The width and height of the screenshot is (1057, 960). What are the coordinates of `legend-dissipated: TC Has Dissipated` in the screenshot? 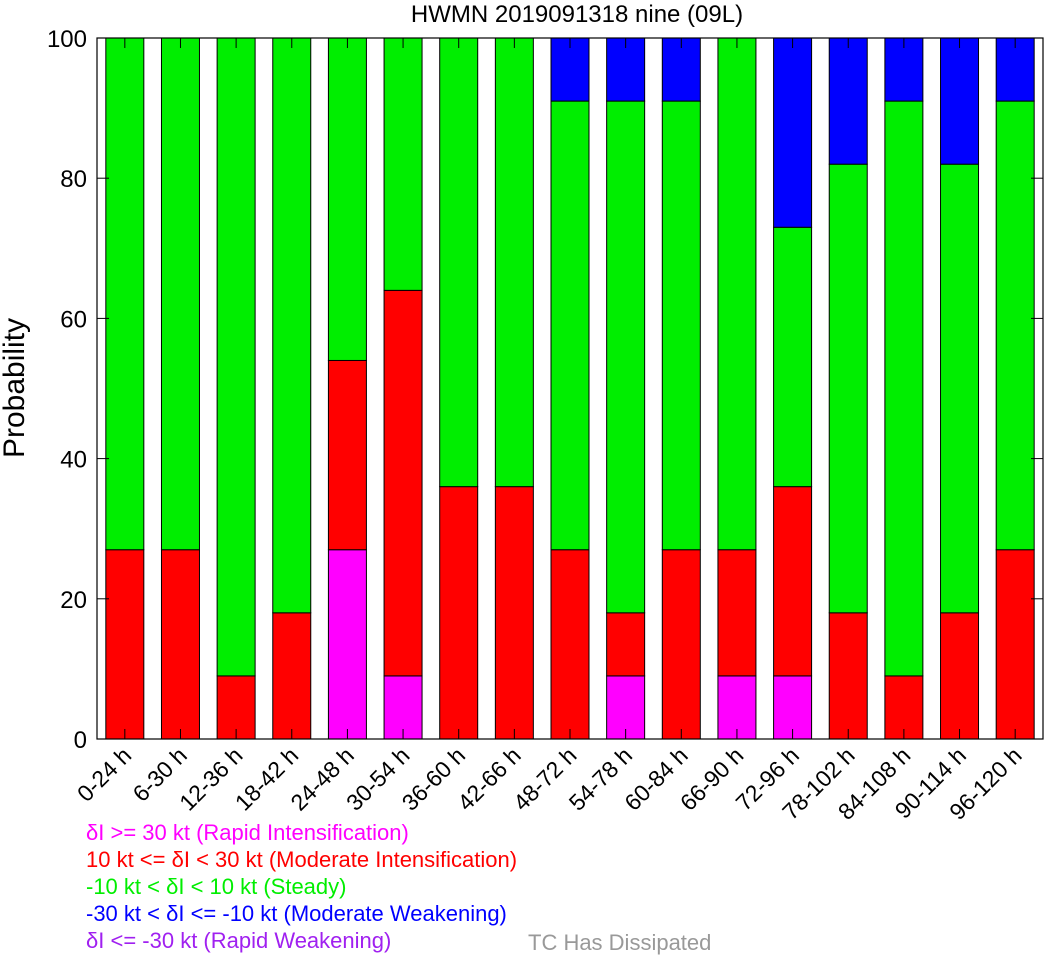 It's located at (620, 942).